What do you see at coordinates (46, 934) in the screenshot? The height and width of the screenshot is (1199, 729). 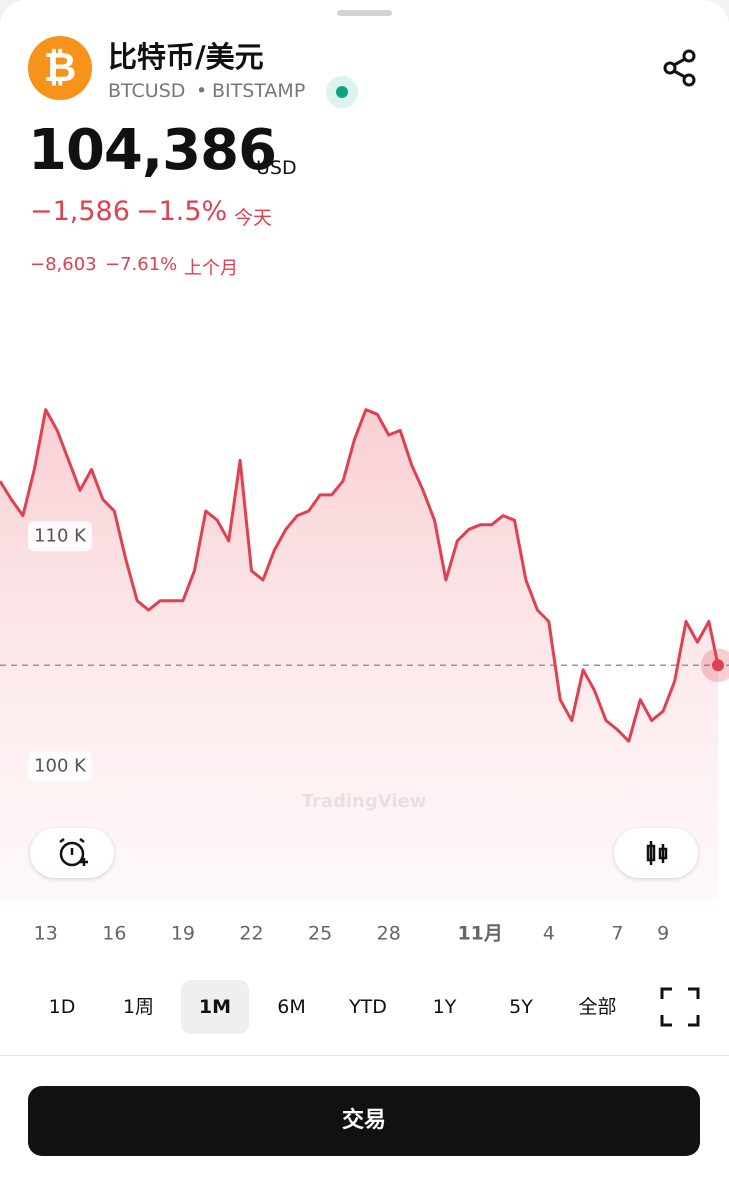 I see `x-tick-label: 13` at bounding box center [46, 934].